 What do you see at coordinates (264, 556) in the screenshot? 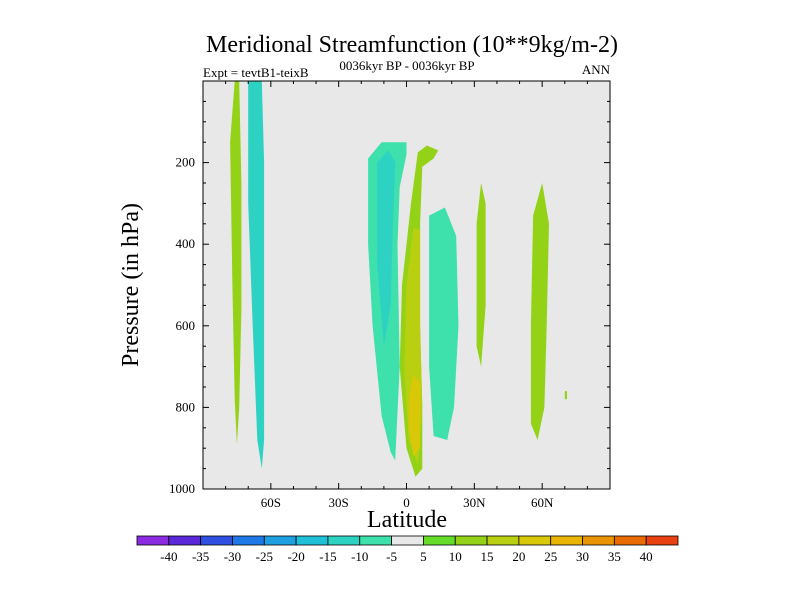
I see `colorbar-label-3: -25` at bounding box center [264, 556].